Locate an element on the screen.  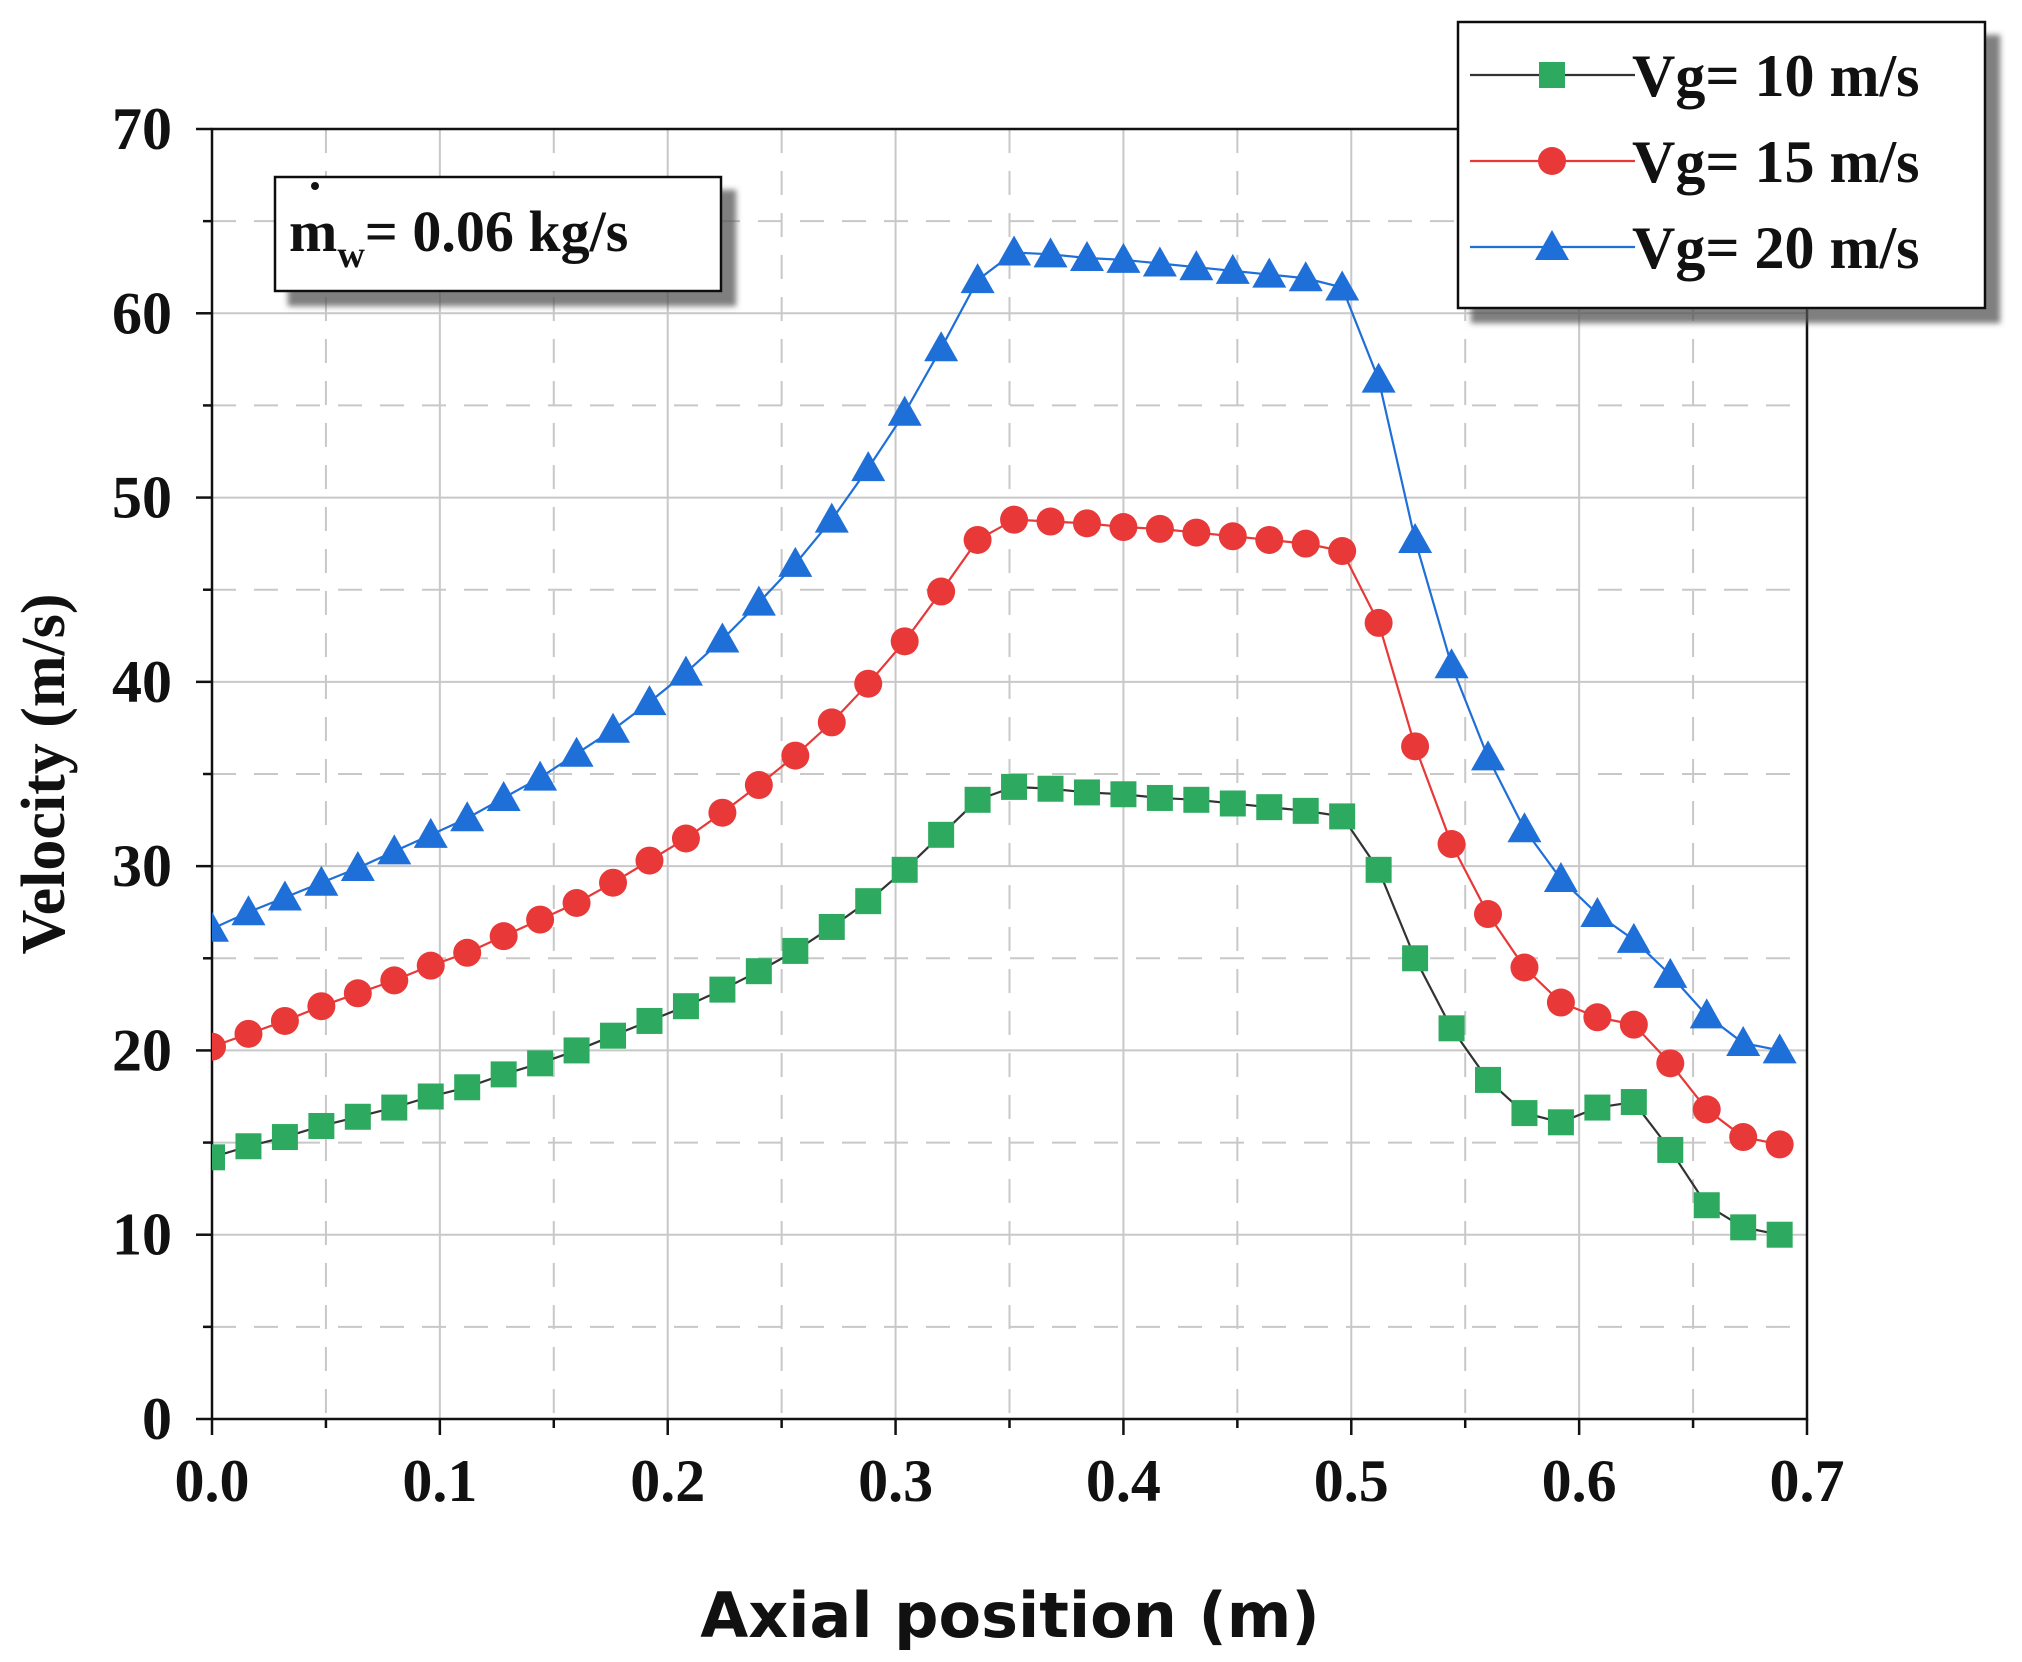
x-tick-label: 0.0 is located at coordinates (212, 1481).